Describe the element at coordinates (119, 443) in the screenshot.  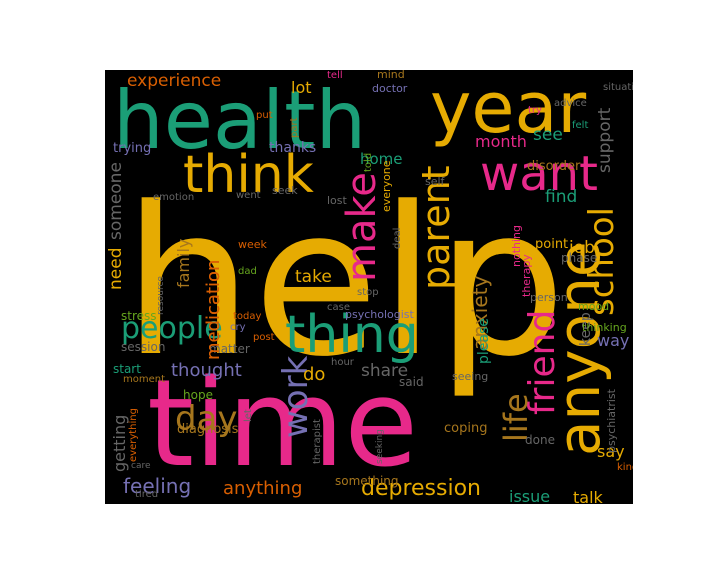
I see `cloud-word-getting: getting` at that location.